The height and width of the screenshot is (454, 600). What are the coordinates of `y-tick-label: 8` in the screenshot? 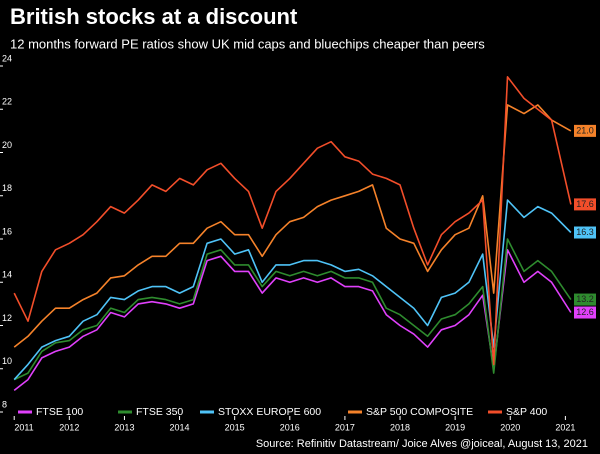 It's located at (4, 404).